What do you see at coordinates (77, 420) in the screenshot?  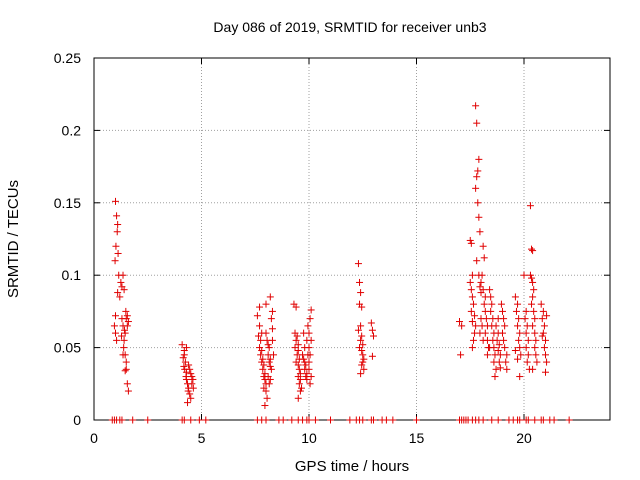 I see `y-tick-label: 0` at bounding box center [77, 420].